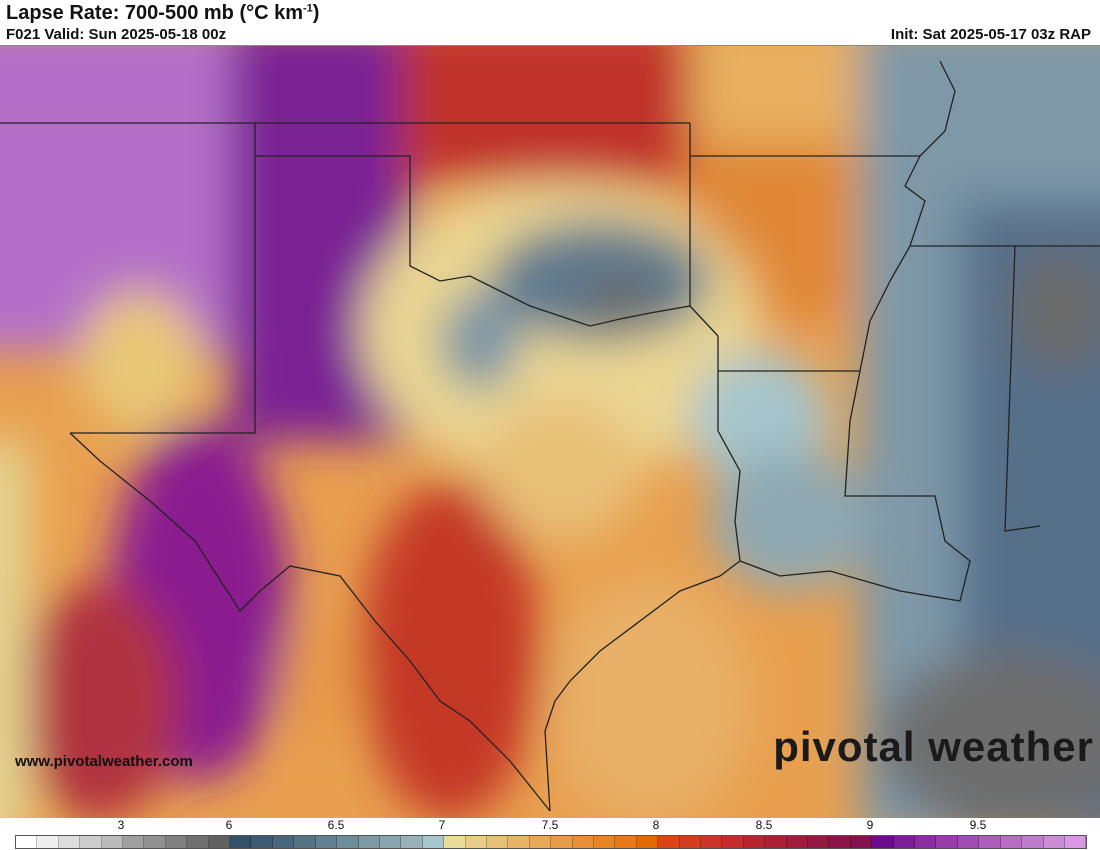 The width and height of the screenshot is (1100, 850). Describe the element at coordinates (764, 825) in the screenshot. I see `colorbar-tick: 8.5` at that location.